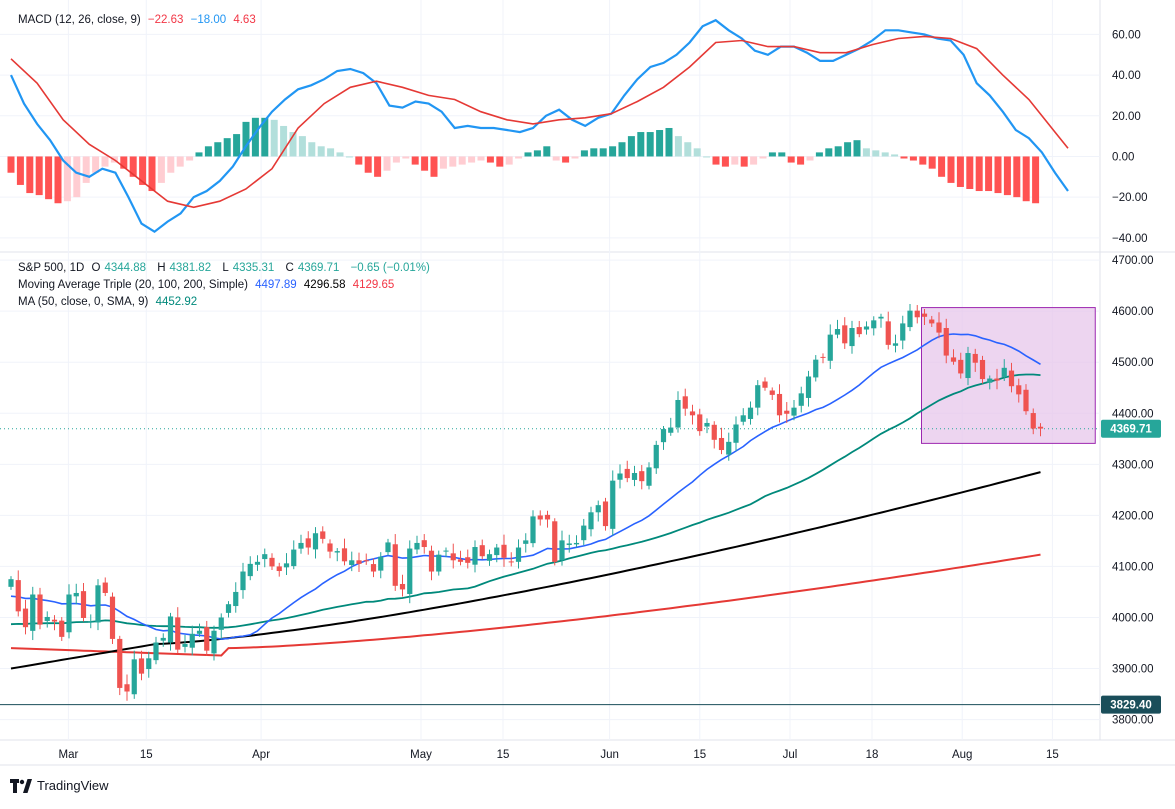  I want to click on macd-hist-value: 4.63, so click(244, 20).